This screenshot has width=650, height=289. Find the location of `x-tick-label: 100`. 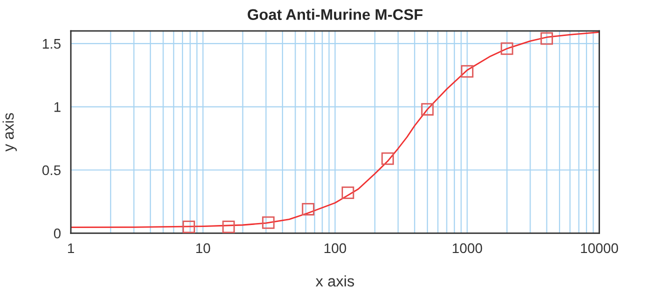

x-tick-label: 100 is located at coordinates (335, 248).